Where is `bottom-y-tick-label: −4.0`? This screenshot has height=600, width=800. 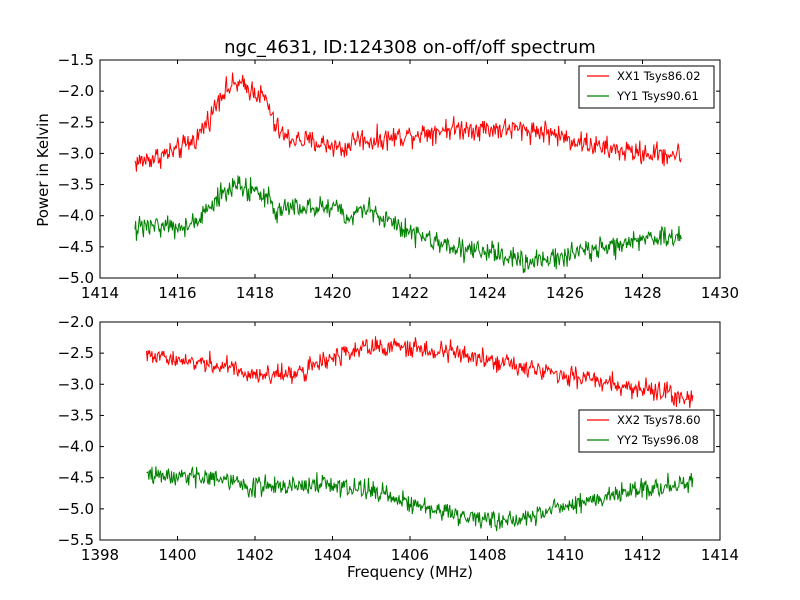 bottom-y-tick-label: −4.0 is located at coordinates (76, 447).